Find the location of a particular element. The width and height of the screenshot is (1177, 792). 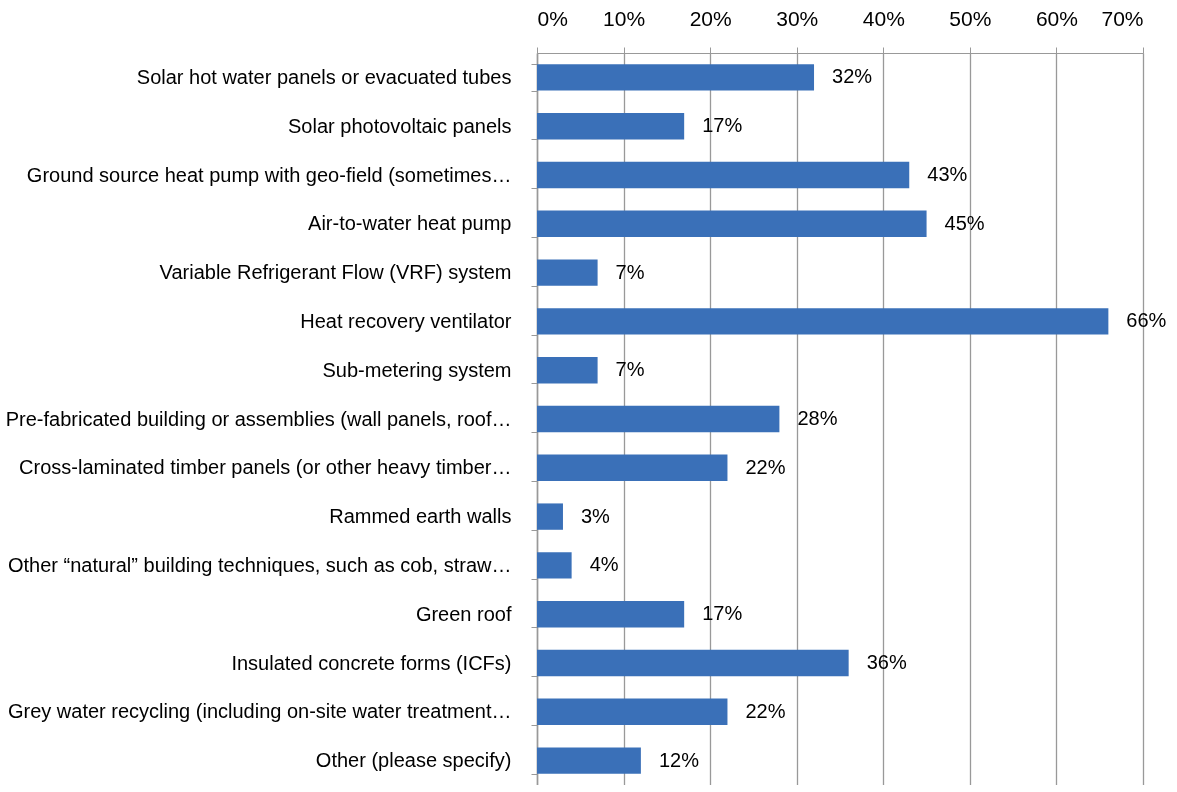

x-tick-label: 20% is located at coordinates (710, 18).